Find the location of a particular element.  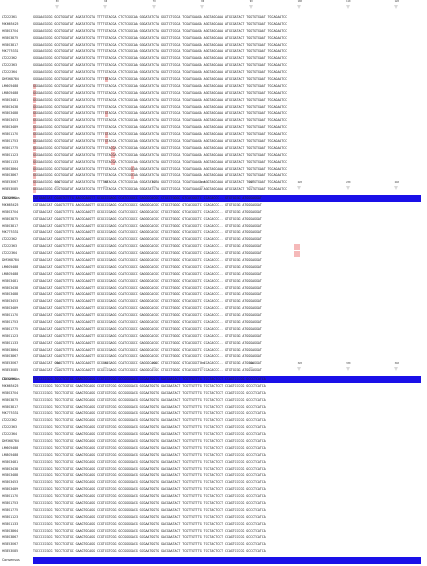

sequence-accession-label: HE853067 is located at coordinates (10, 544).